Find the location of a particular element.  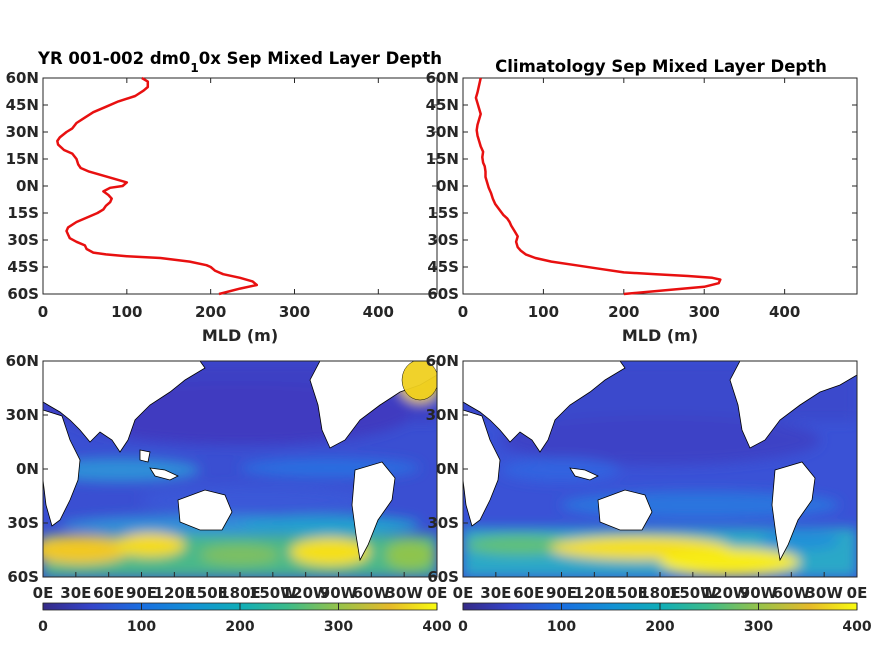

colorbar-climatology: 0 100 200 300 400 is located at coordinates (665, 618).